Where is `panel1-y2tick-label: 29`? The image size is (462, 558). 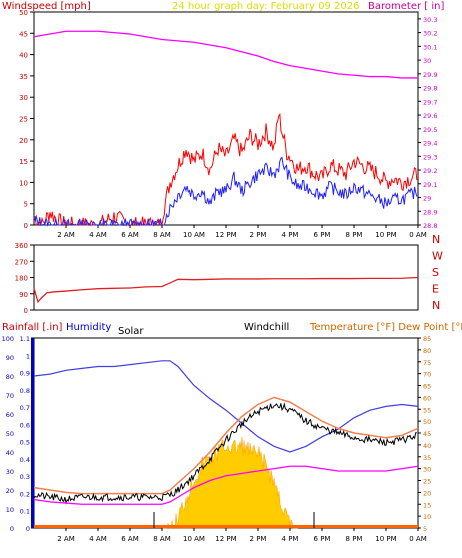
panel1-y2tick-label: 29 is located at coordinates (427, 199).